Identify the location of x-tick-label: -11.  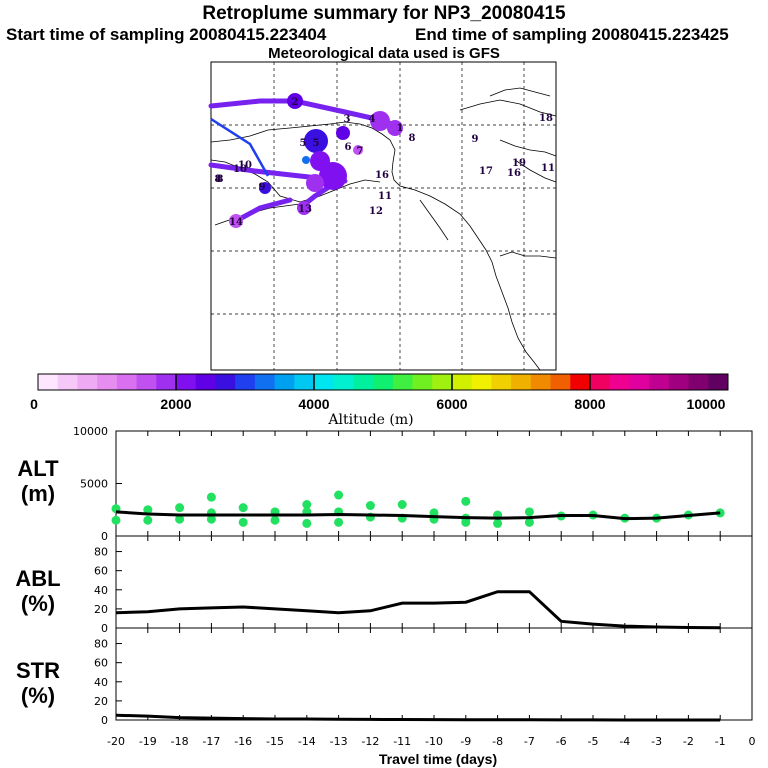
(402, 741).